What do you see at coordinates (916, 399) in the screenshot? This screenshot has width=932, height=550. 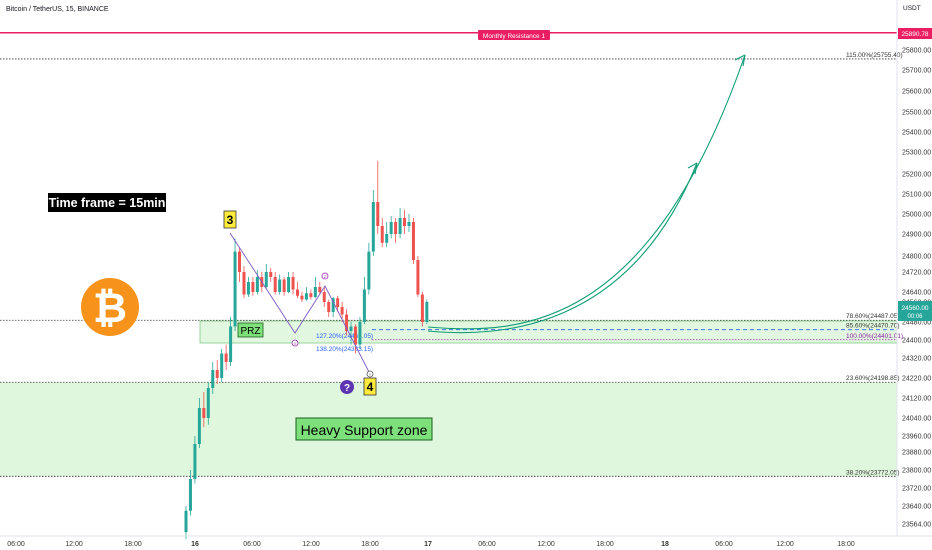 I see `price-tick-label: 24120.00` at bounding box center [916, 399].